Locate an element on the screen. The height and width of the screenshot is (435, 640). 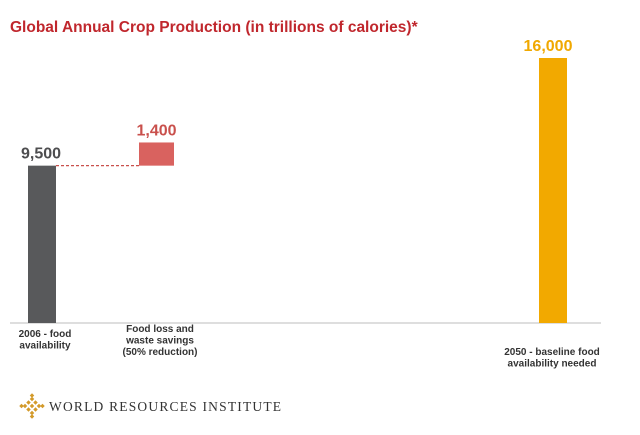
bar-2006-category-label: 2006 - food availability is located at coordinates (45, 340).